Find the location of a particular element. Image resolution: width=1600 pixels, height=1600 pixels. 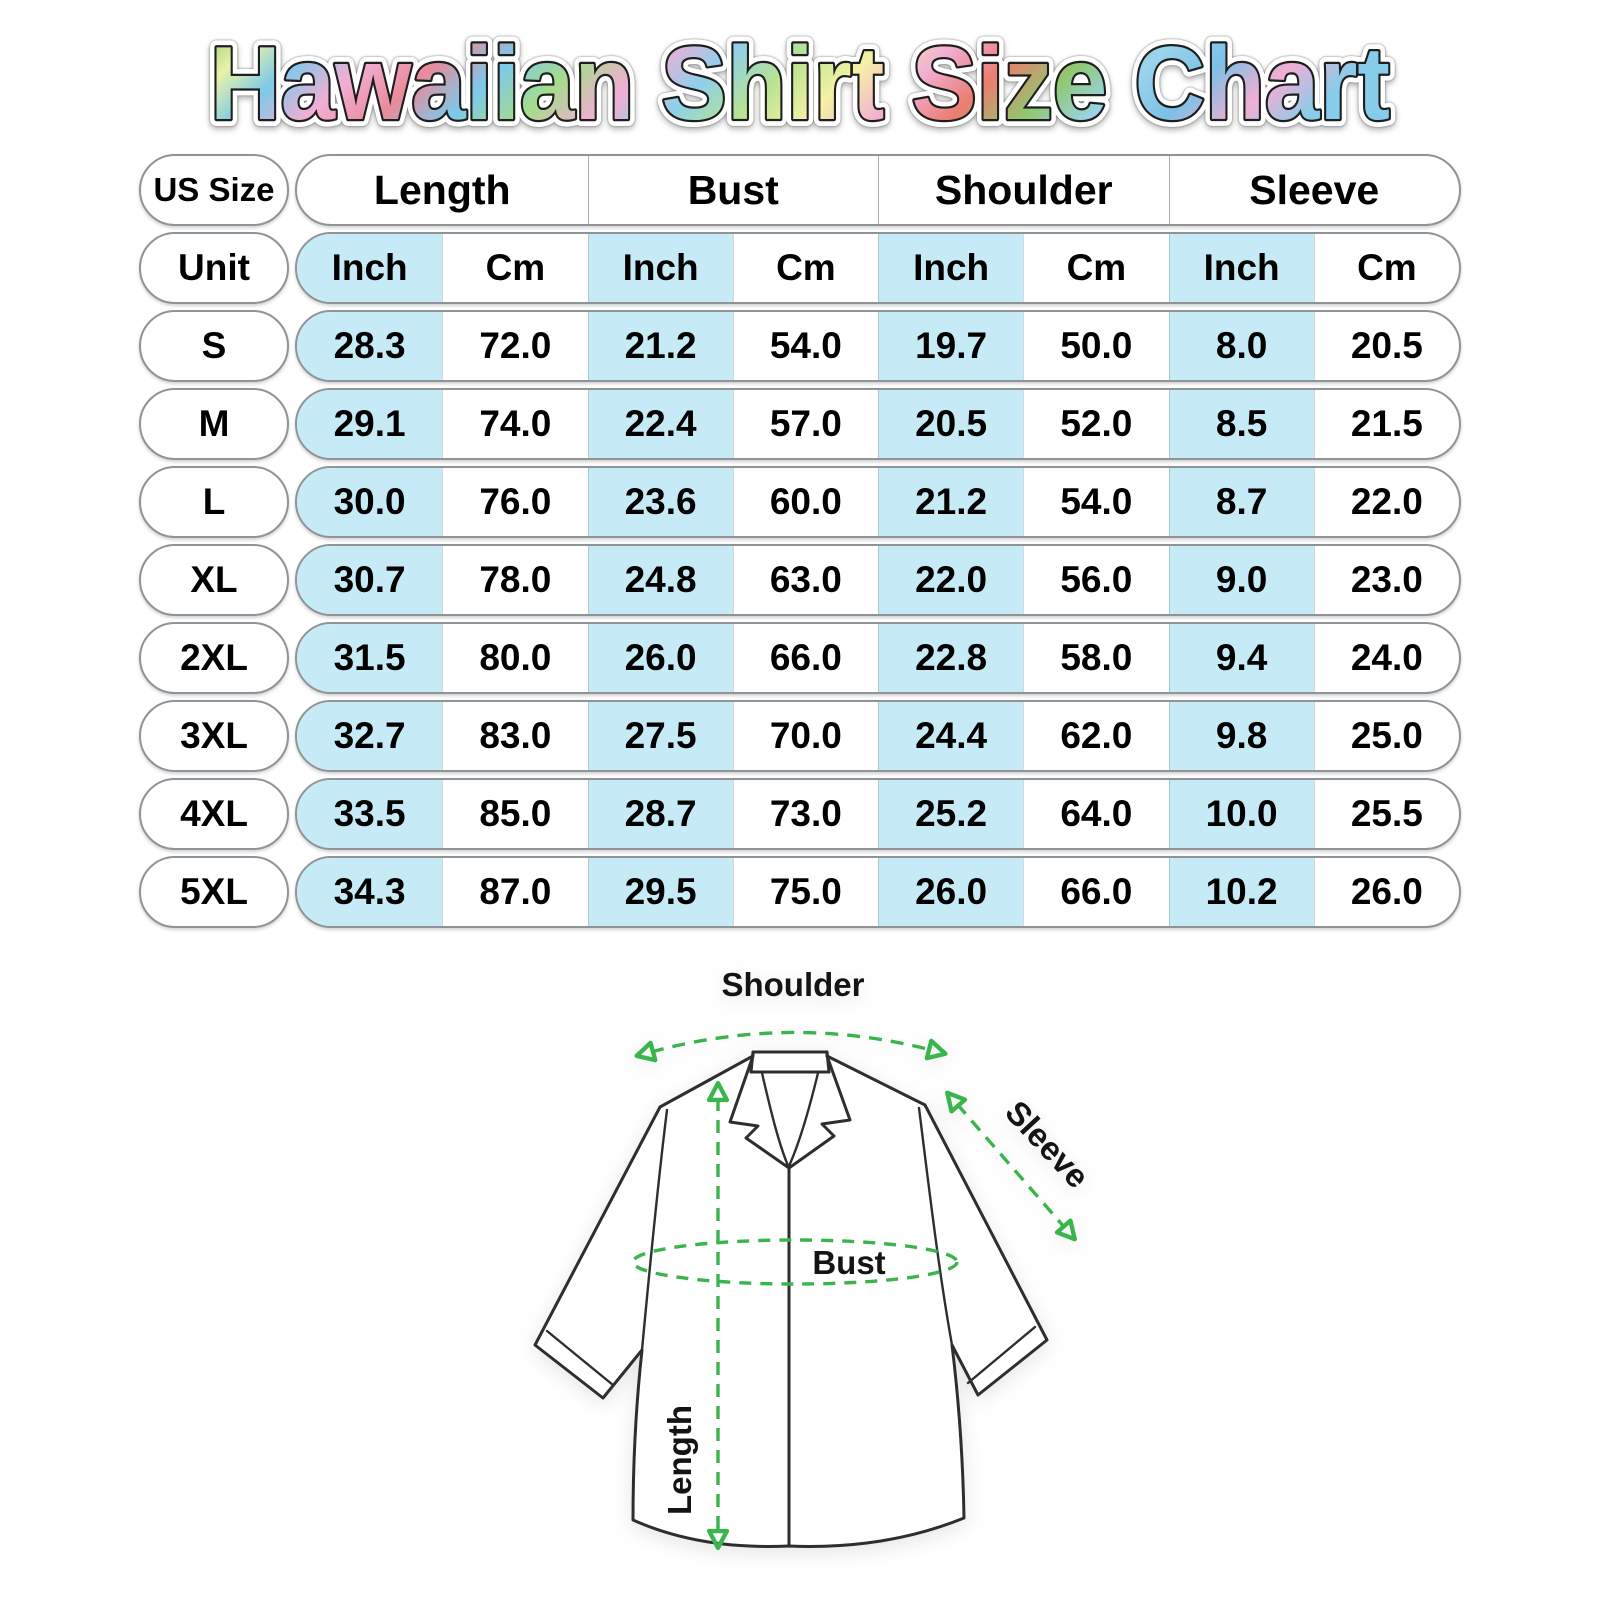

shoulder-label: Shoulder is located at coordinates (792, 984).